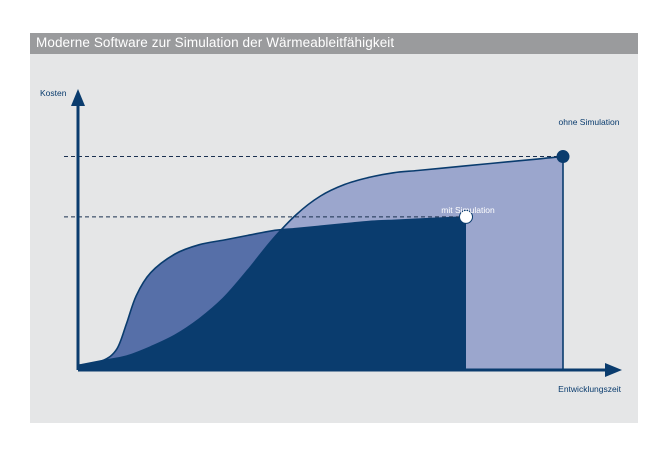 The height and width of the screenshot is (455, 668). Describe the element at coordinates (53, 93) in the screenshot. I see `y-axis-label: Kosten` at that location.